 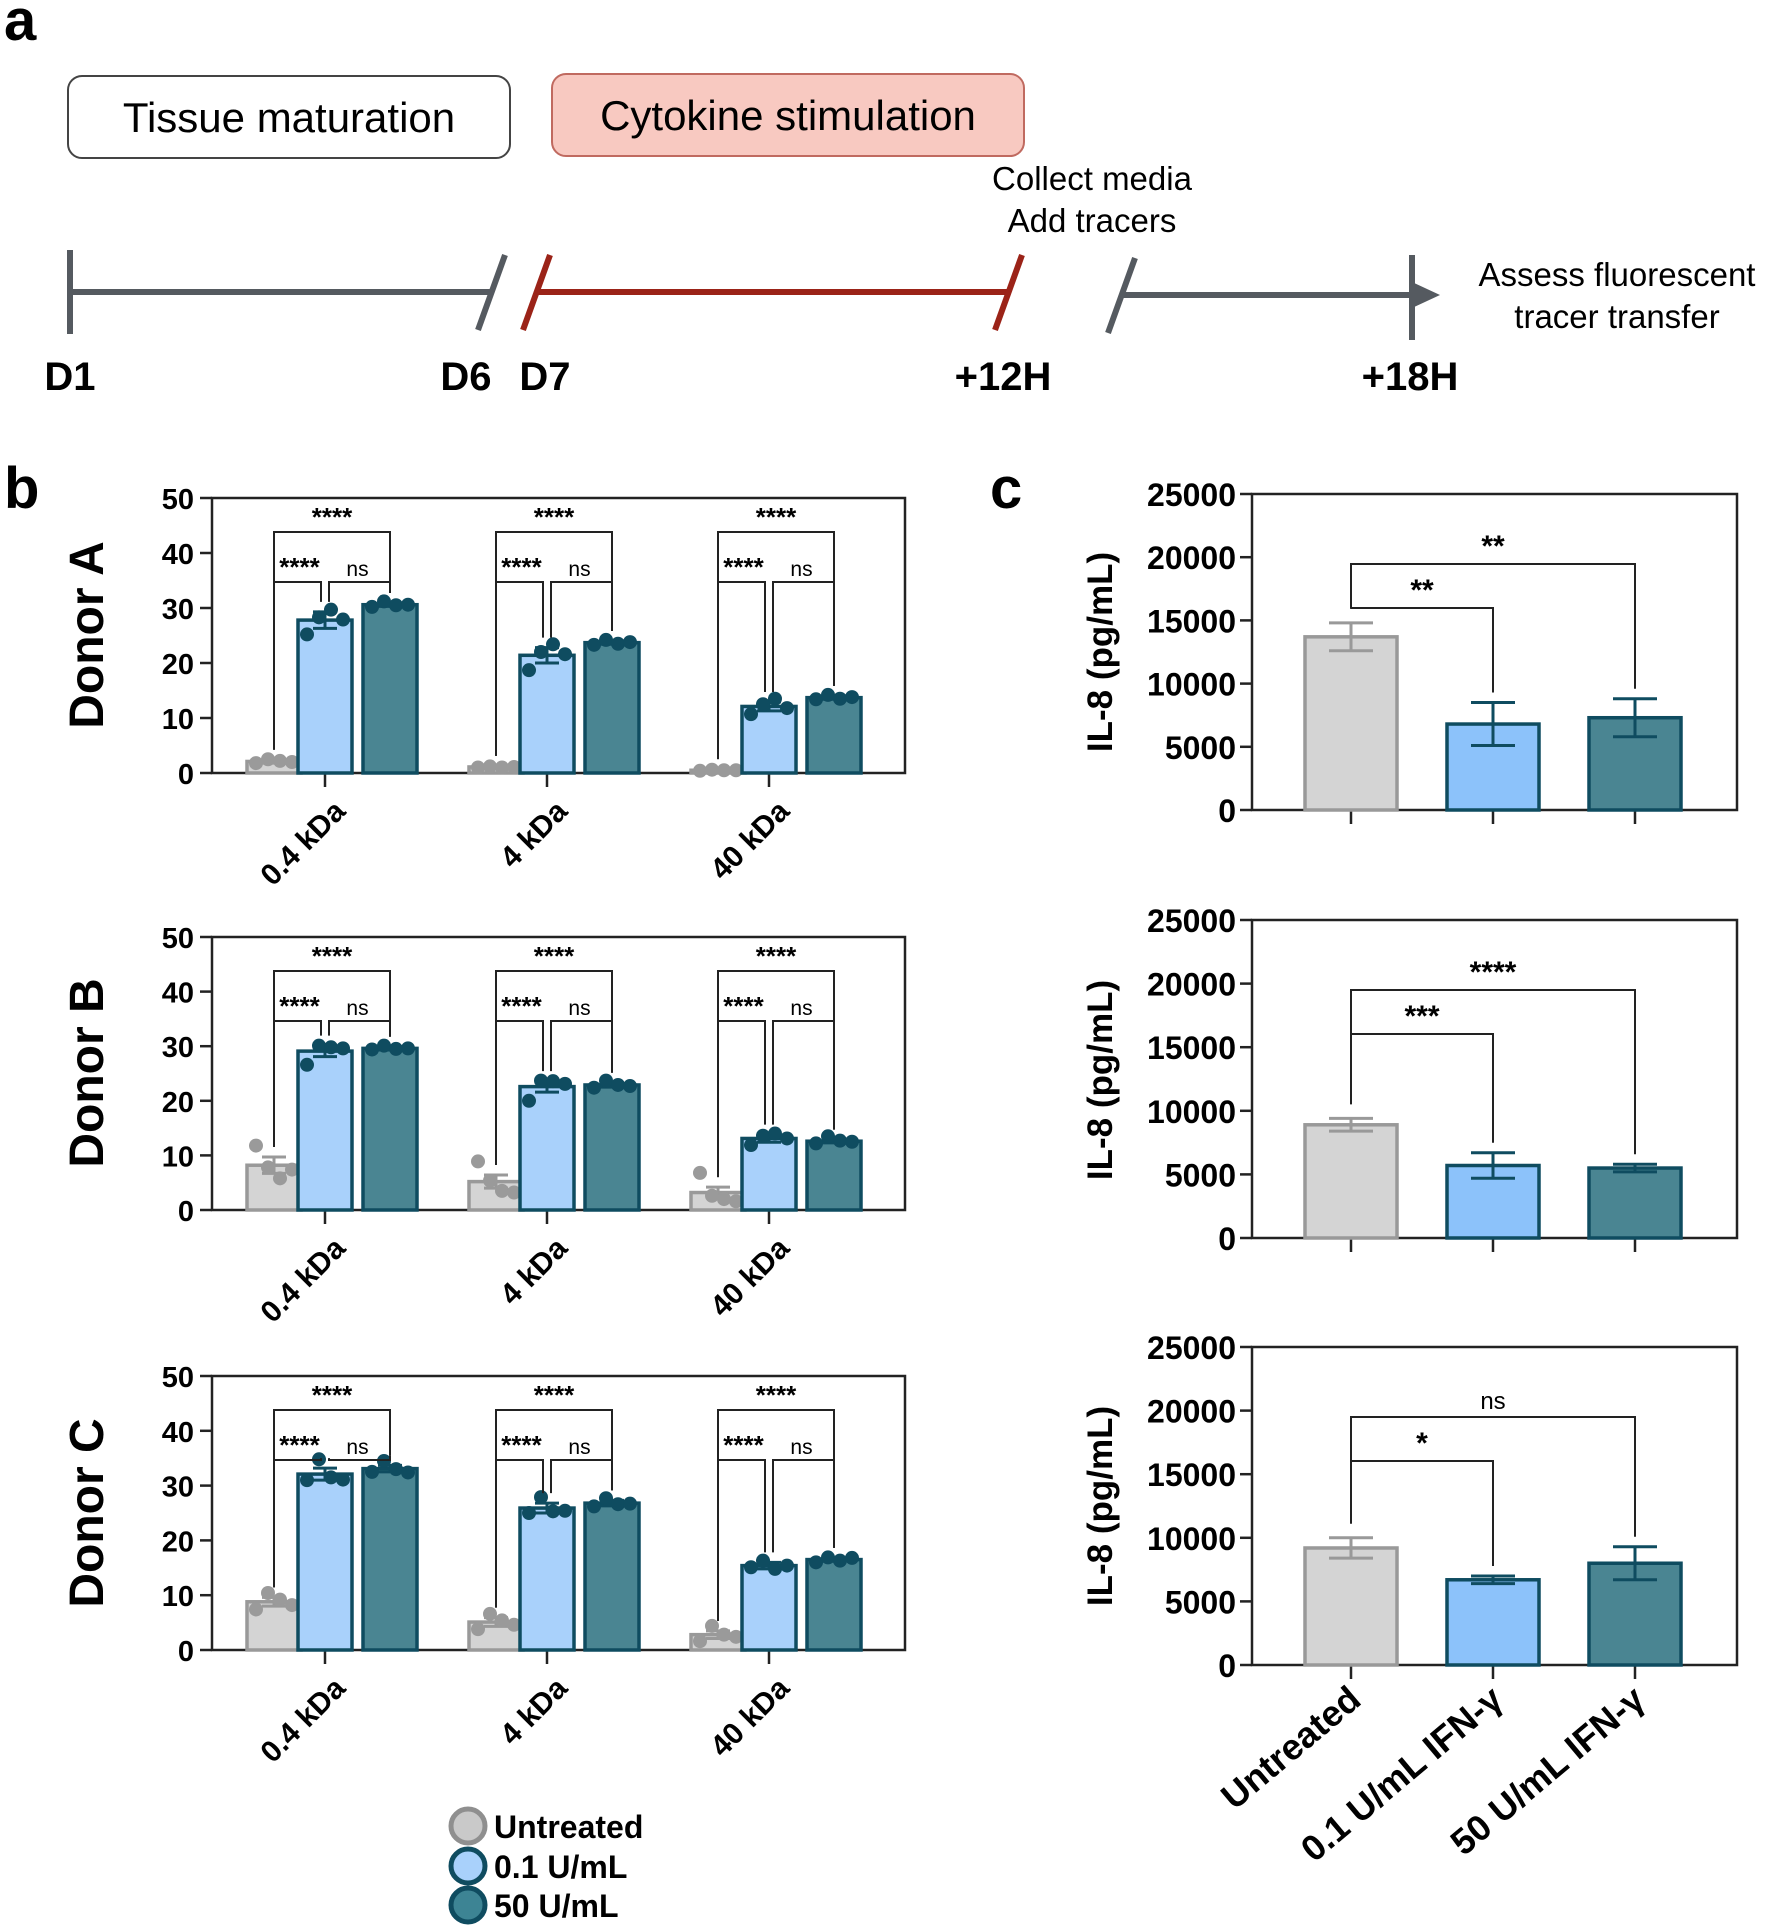 What do you see at coordinates (534, 1271) in the screenshot?
I see `x-tick-label: 4 kDa` at bounding box center [534, 1271].